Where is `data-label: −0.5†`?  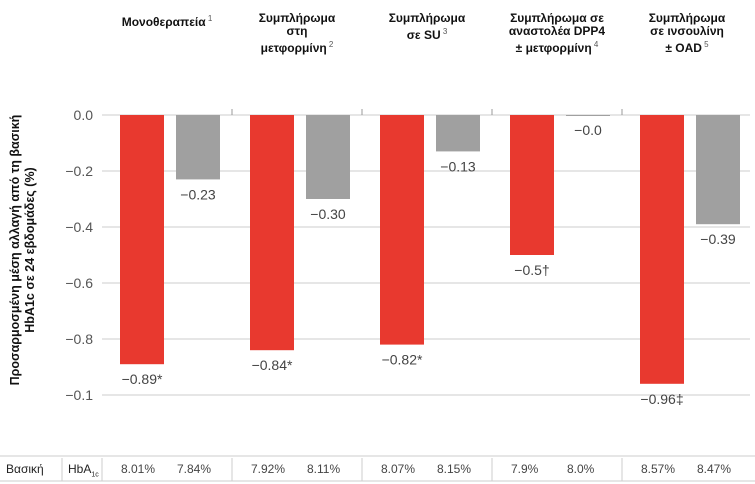
data-label: −0.5† is located at coordinates (531, 270).